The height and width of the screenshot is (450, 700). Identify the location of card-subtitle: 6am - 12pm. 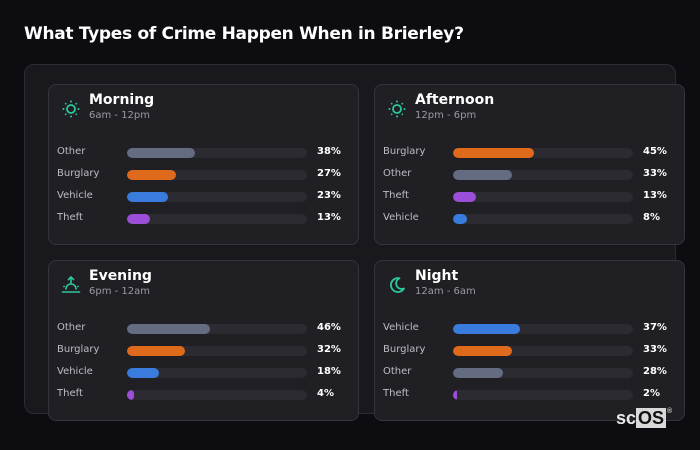
(120, 115).